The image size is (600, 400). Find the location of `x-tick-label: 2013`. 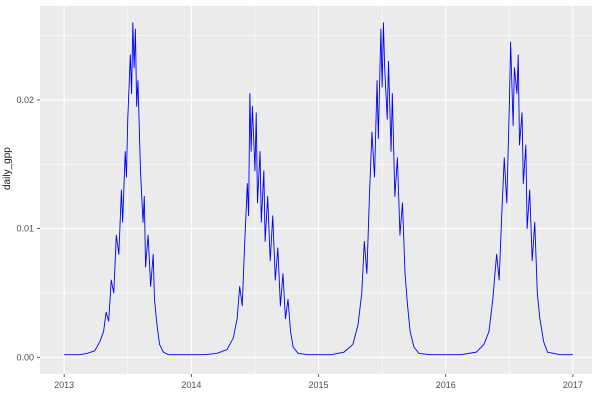

x-tick-label: 2013 is located at coordinates (64, 385).